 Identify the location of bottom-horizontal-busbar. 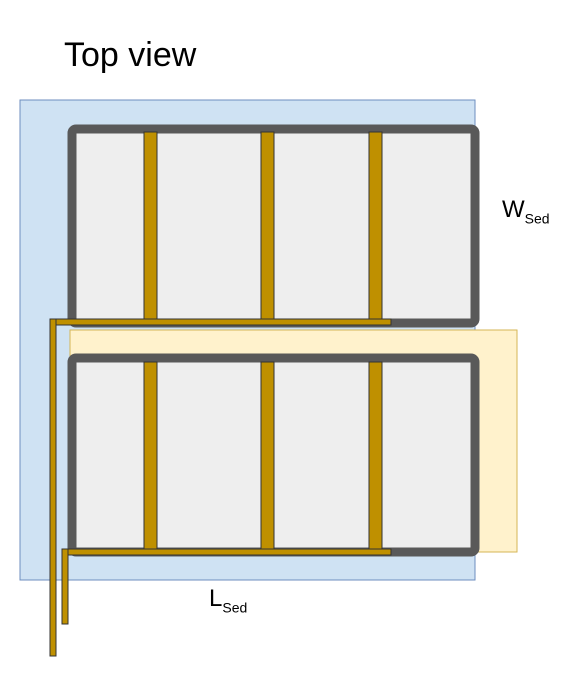
(226, 552).